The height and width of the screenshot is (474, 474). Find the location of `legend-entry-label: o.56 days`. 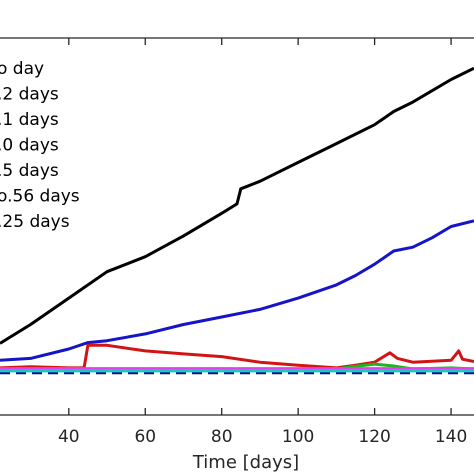

legend-entry-label: o.56 days is located at coordinates (40, 197).